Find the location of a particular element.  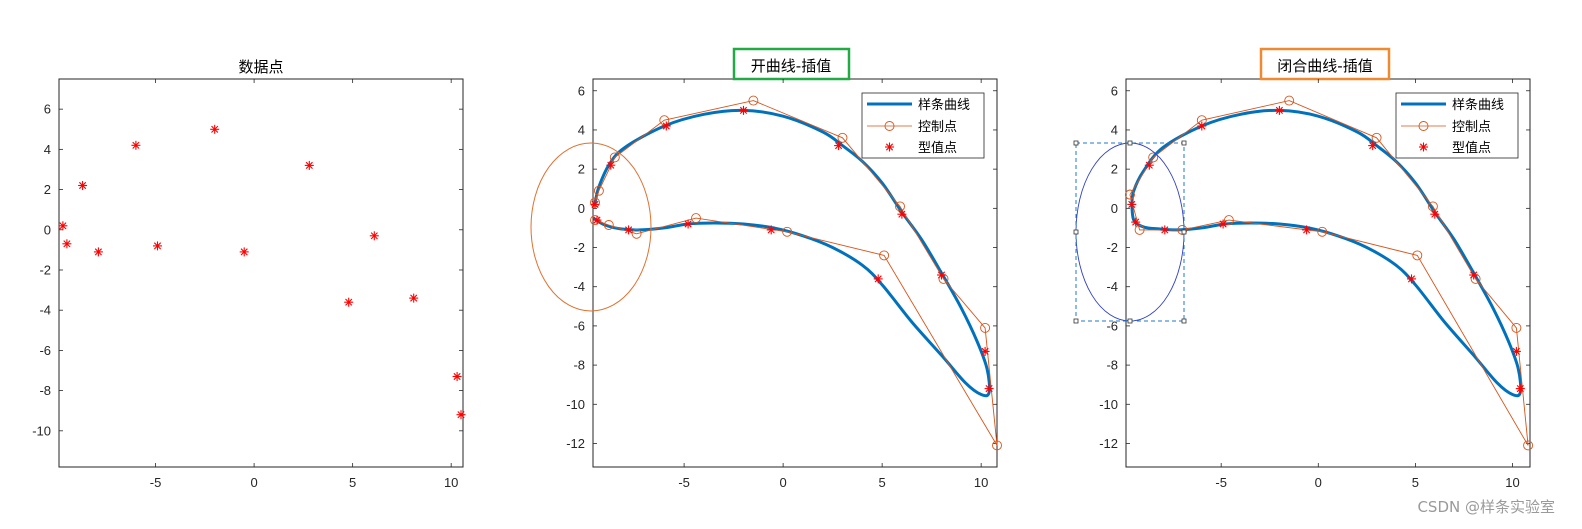

legend-control-marker is located at coordinates (1423, 126).